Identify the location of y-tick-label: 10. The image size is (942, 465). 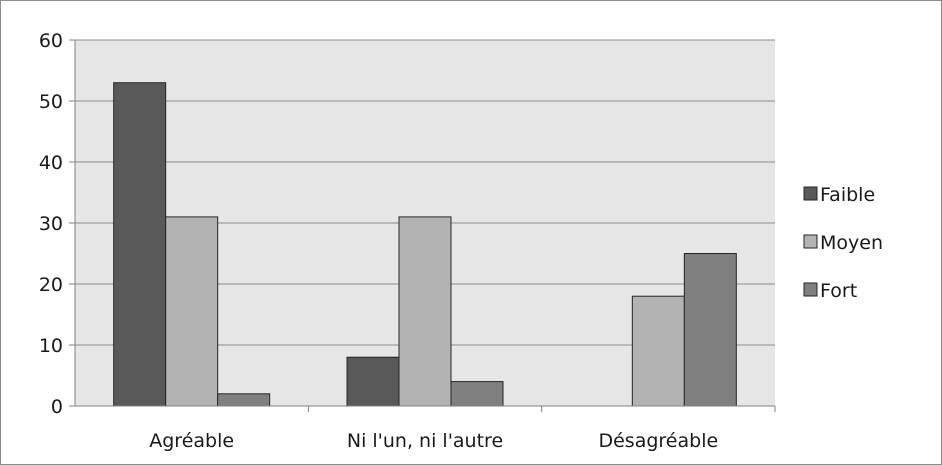
(51, 346).